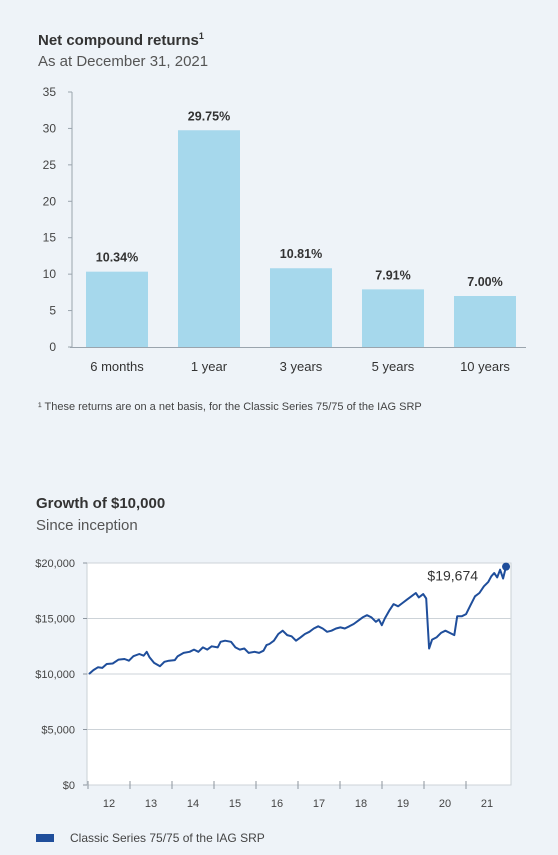  I want to click on line-y-axis: $0 $5,000 $10,000 $15,000 $20,000, so click(61, 675).